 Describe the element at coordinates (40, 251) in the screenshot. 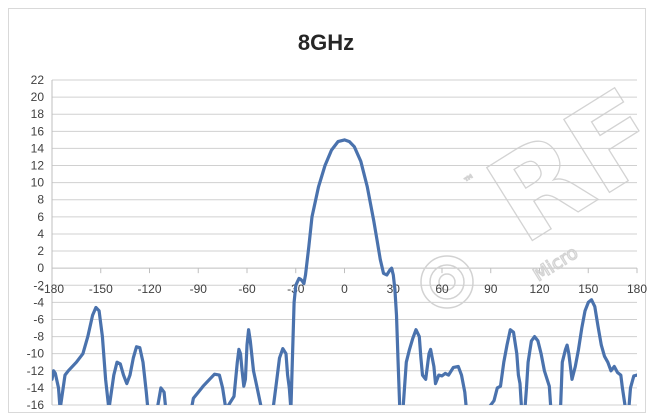

I see `y-tick-label: 2` at that location.